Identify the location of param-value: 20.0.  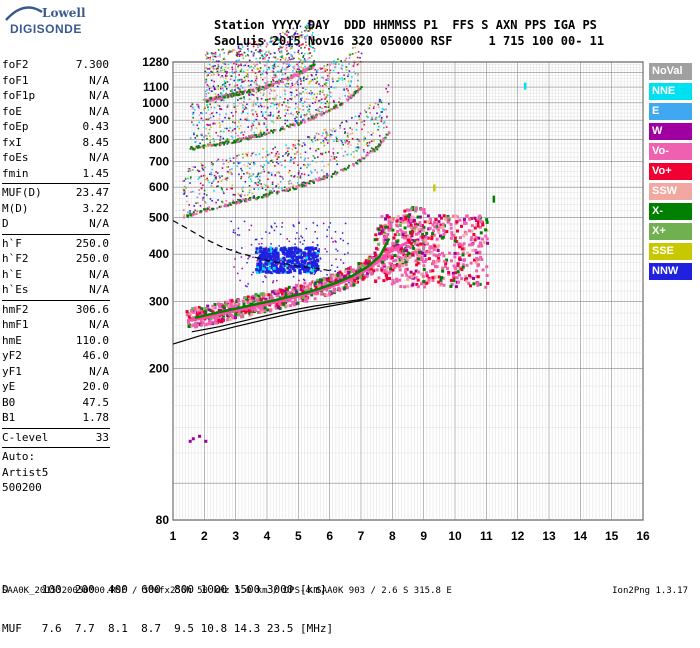
(96, 386).